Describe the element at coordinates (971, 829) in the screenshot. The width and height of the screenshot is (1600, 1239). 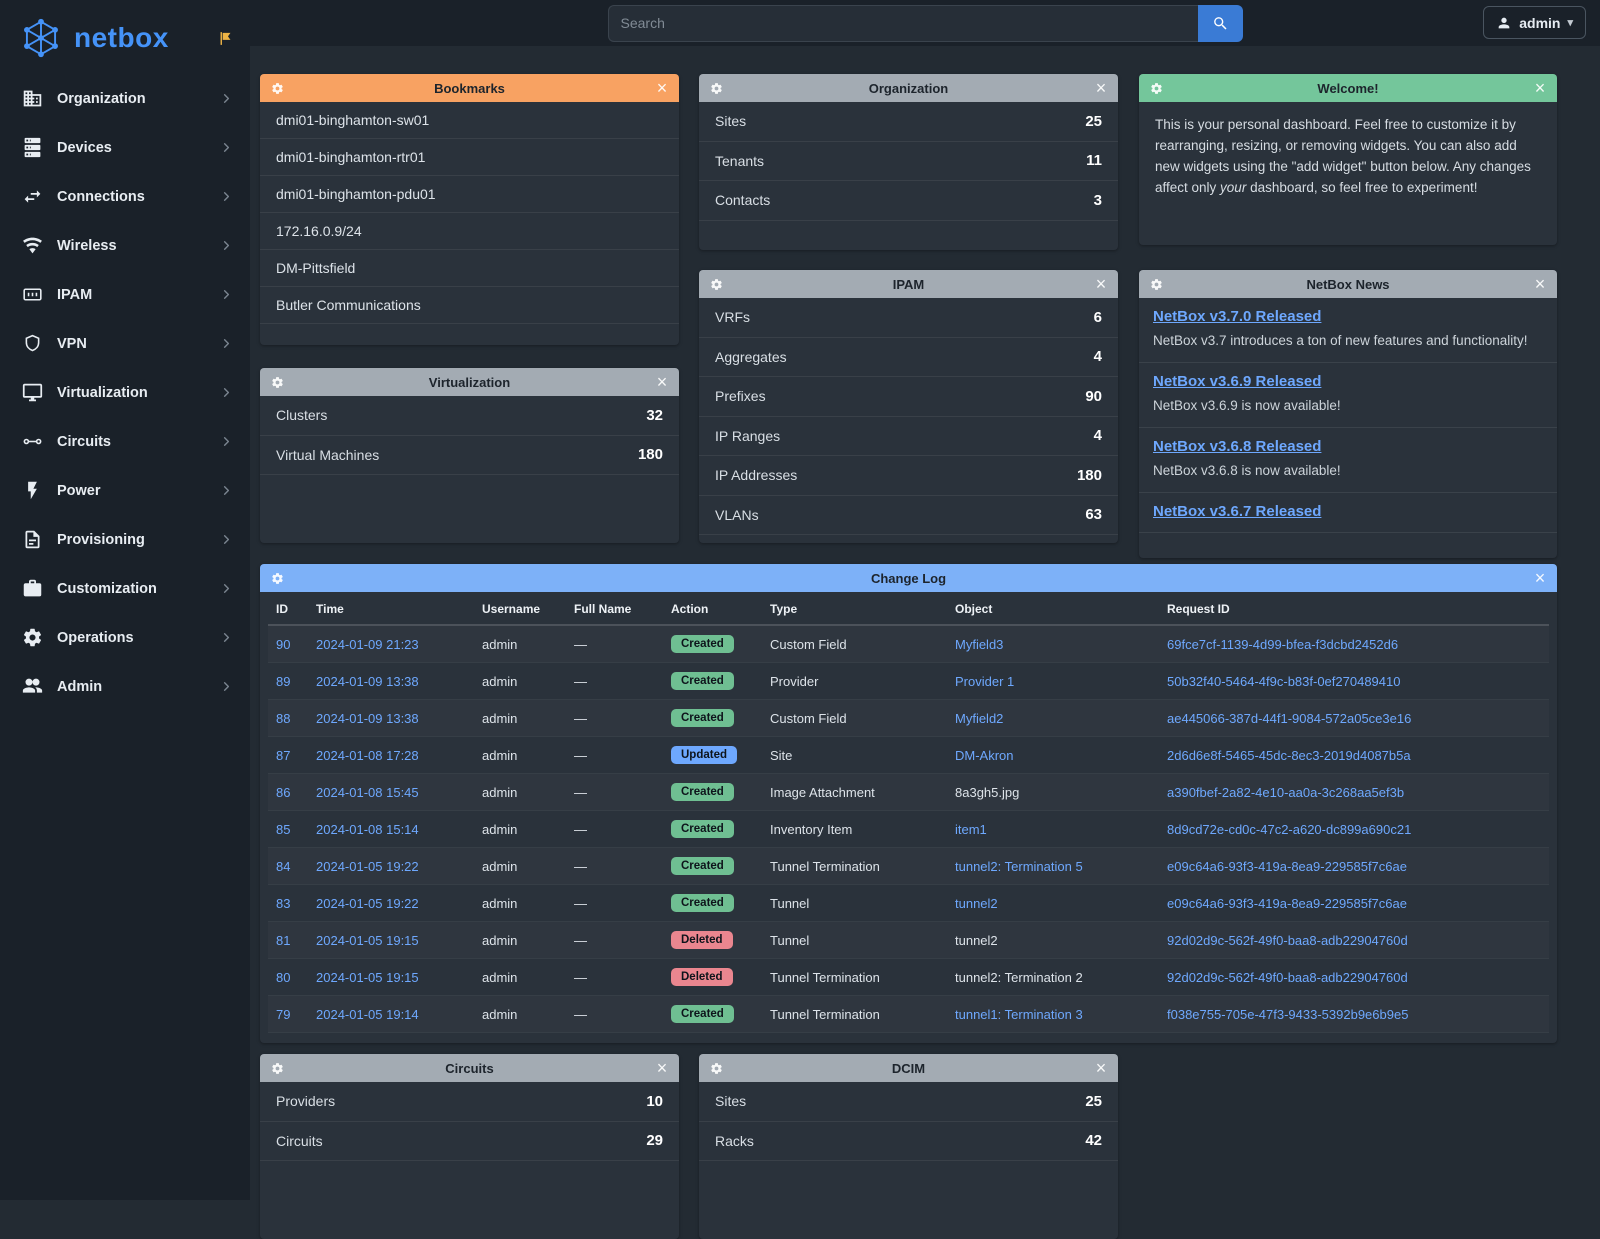
I see `object-link: item1` at that location.